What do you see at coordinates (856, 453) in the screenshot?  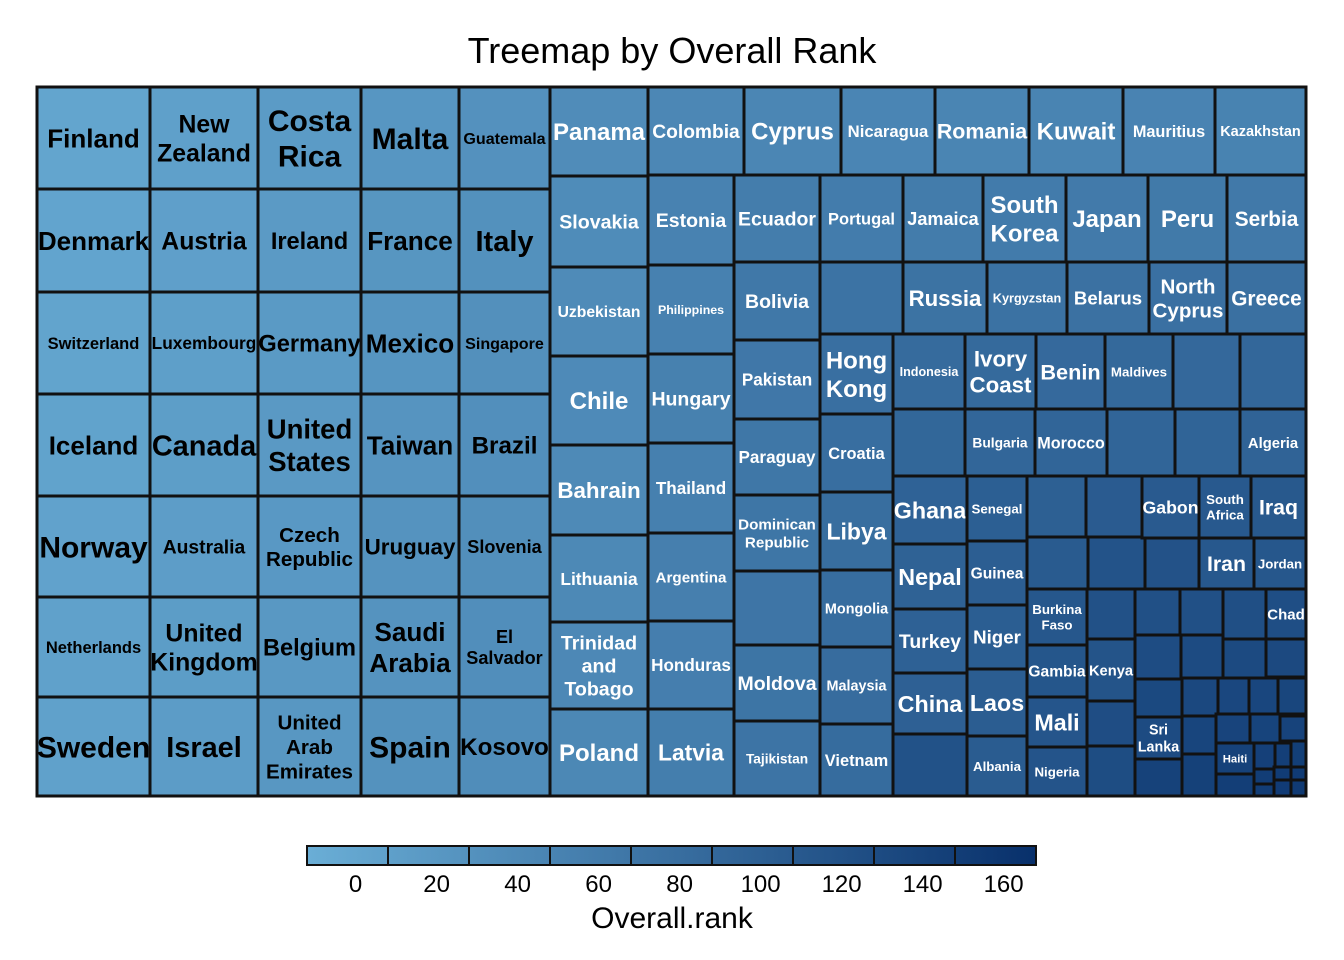 I see `cell-croatia` at bounding box center [856, 453].